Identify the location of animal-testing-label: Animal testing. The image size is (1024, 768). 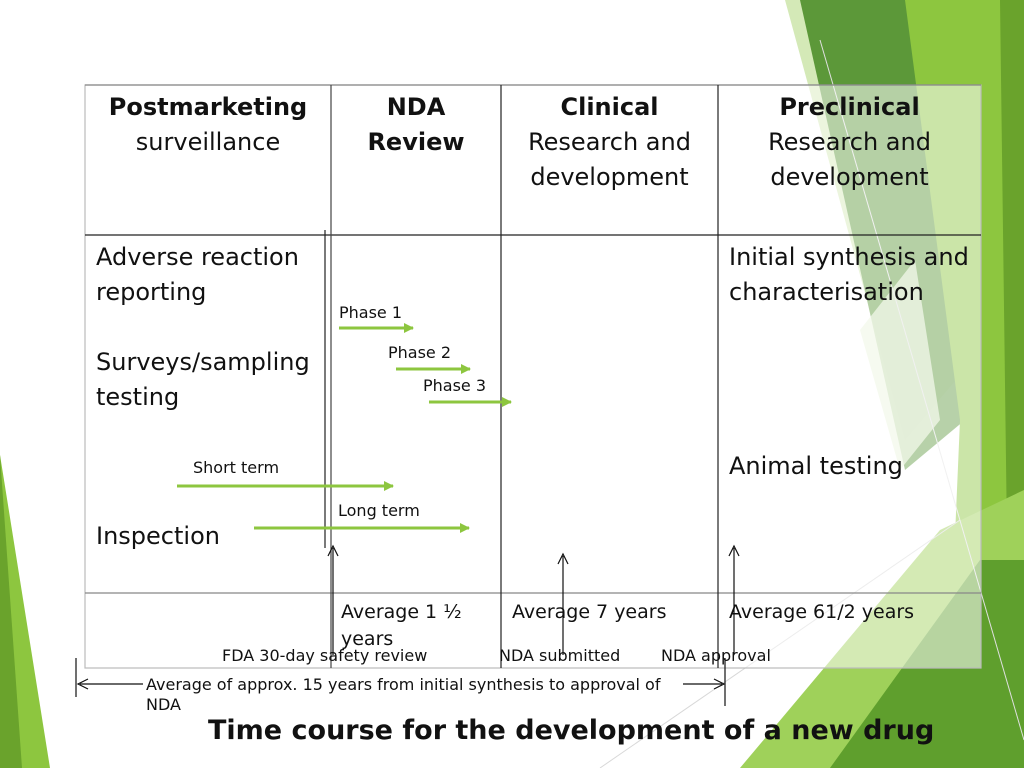
(816, 466).